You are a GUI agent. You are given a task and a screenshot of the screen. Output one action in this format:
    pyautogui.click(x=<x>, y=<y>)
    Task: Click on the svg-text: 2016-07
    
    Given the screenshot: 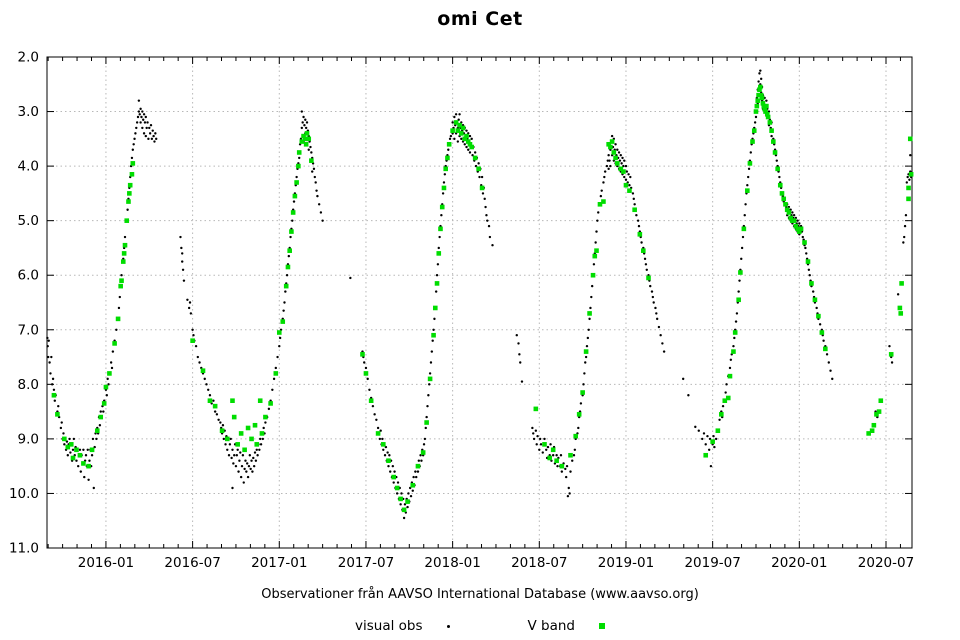 What is the action you would take?
    pyautogui.click(x=192, y=563)
    